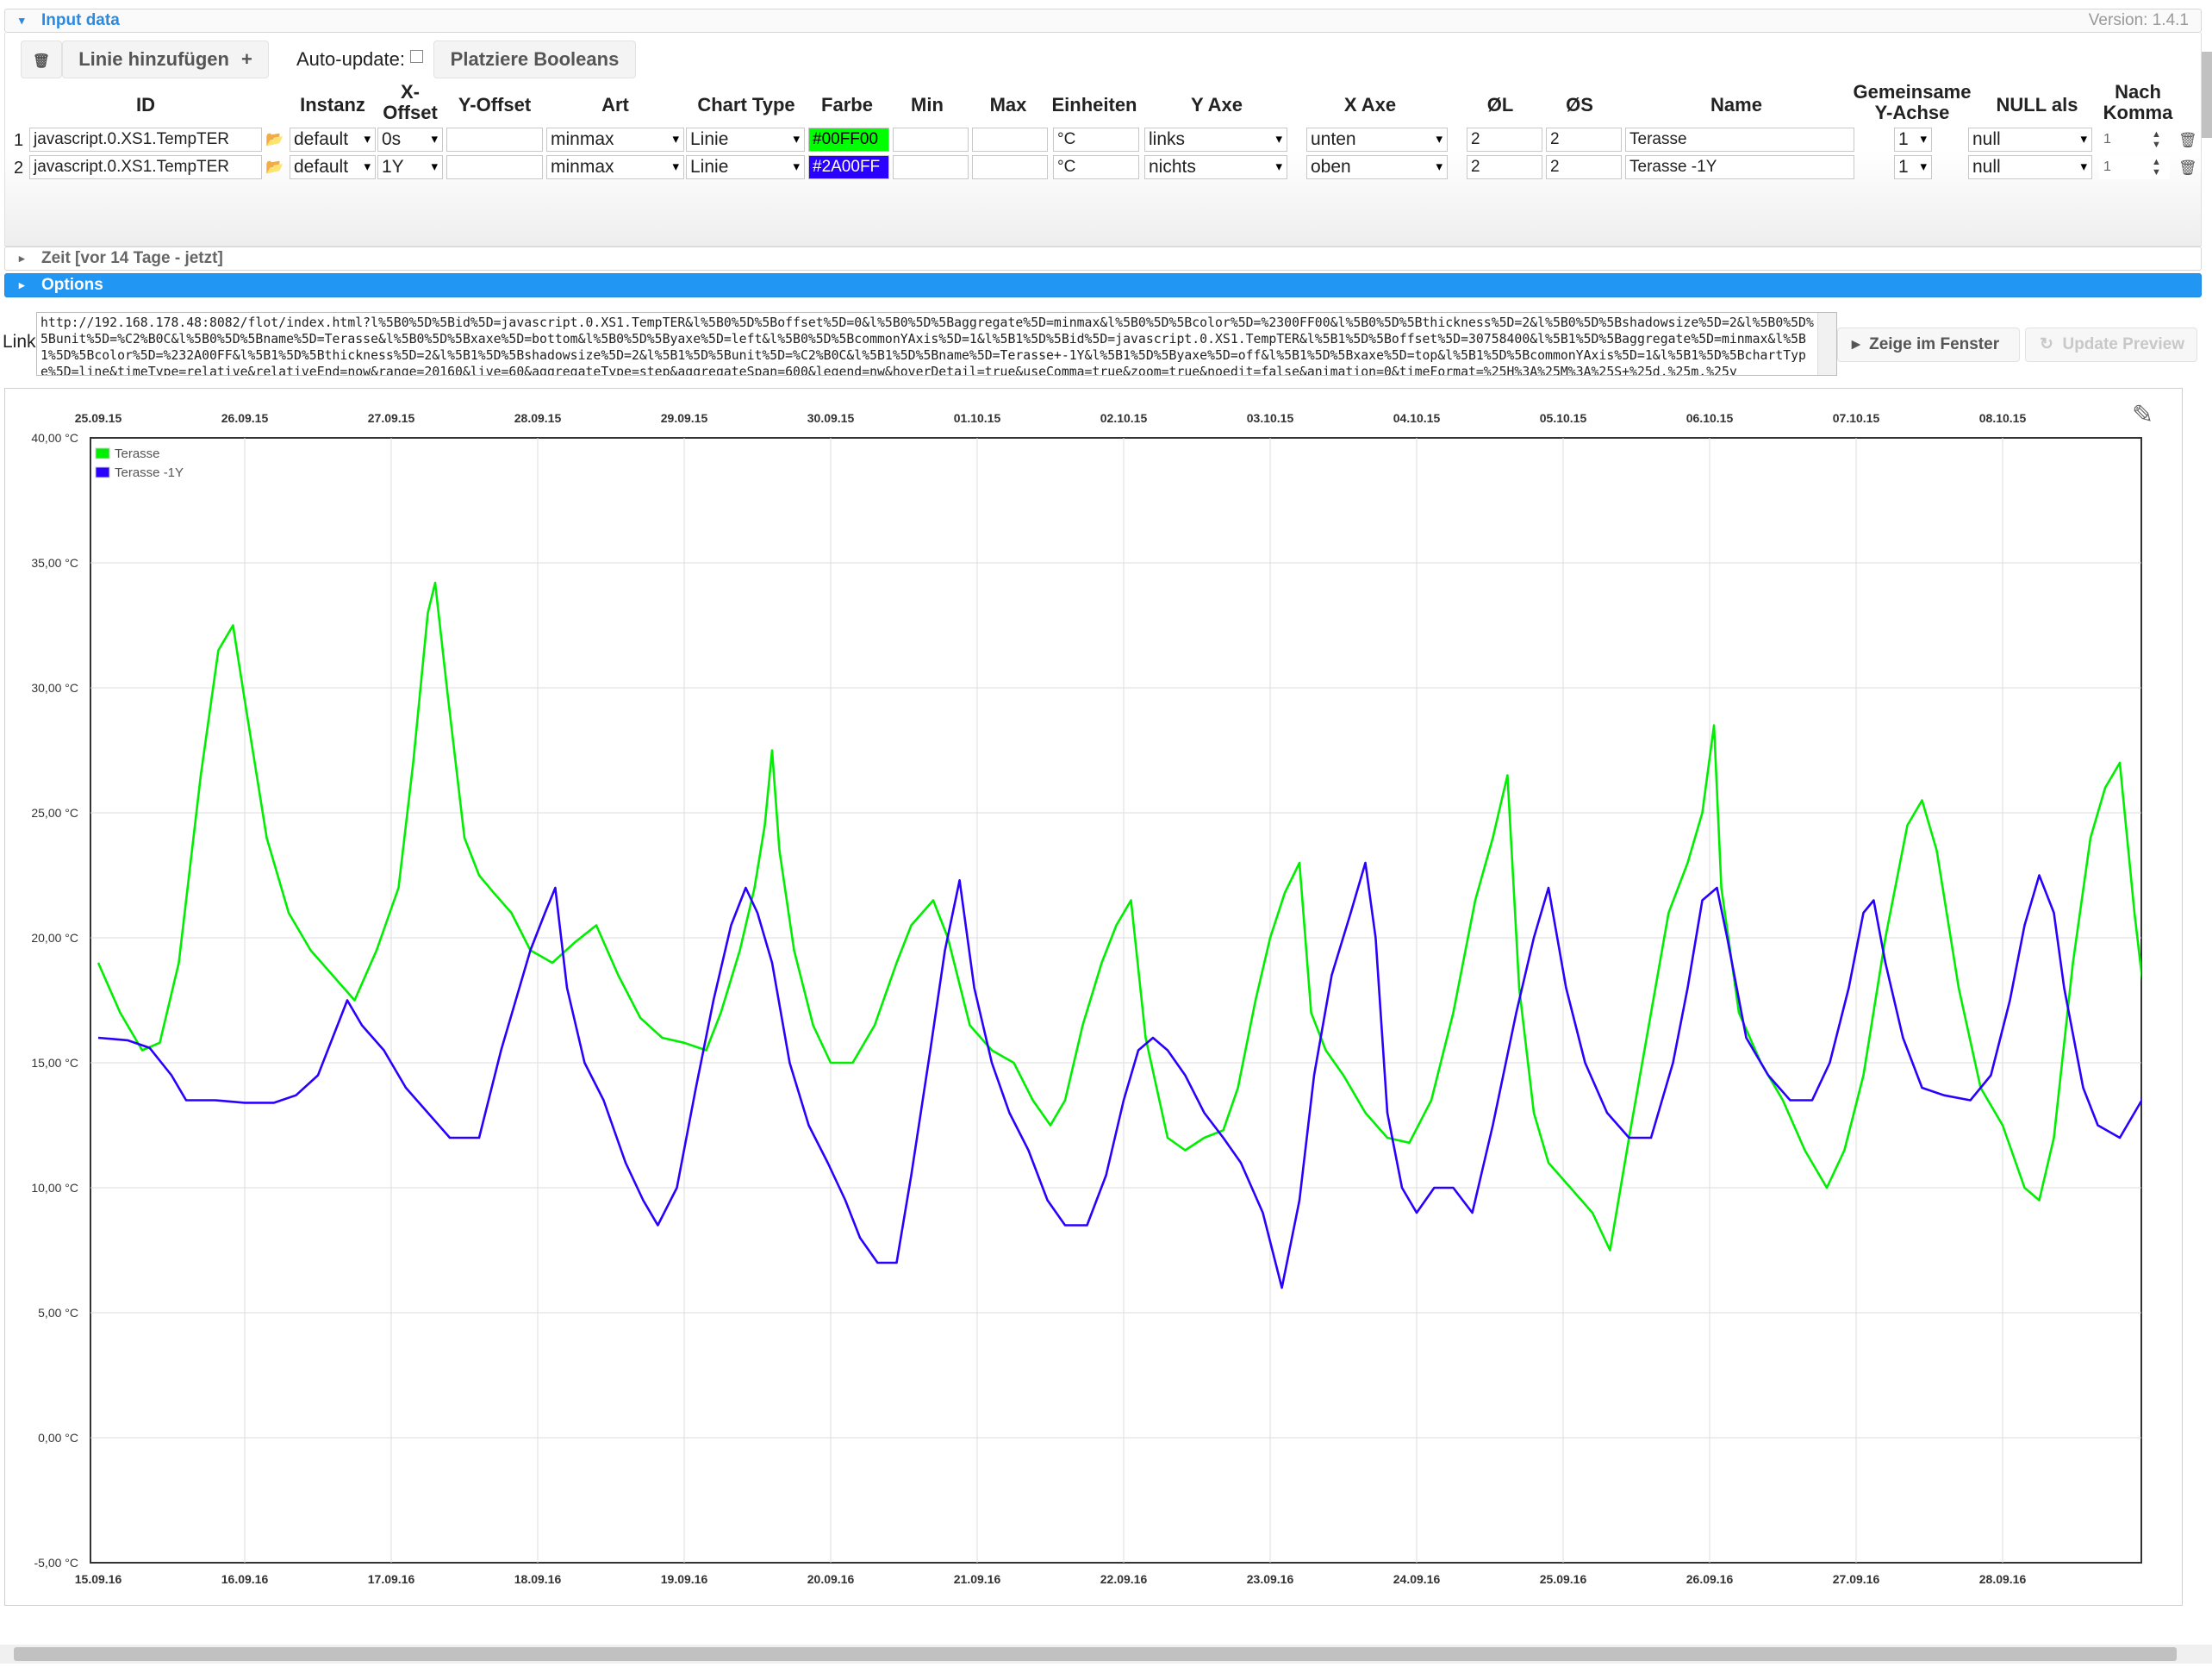 This screenshot has height=1667, width=2212. Describe the element at coordinates (1826, 344) in the screenshot. I see `link-scrollbar` at that location.